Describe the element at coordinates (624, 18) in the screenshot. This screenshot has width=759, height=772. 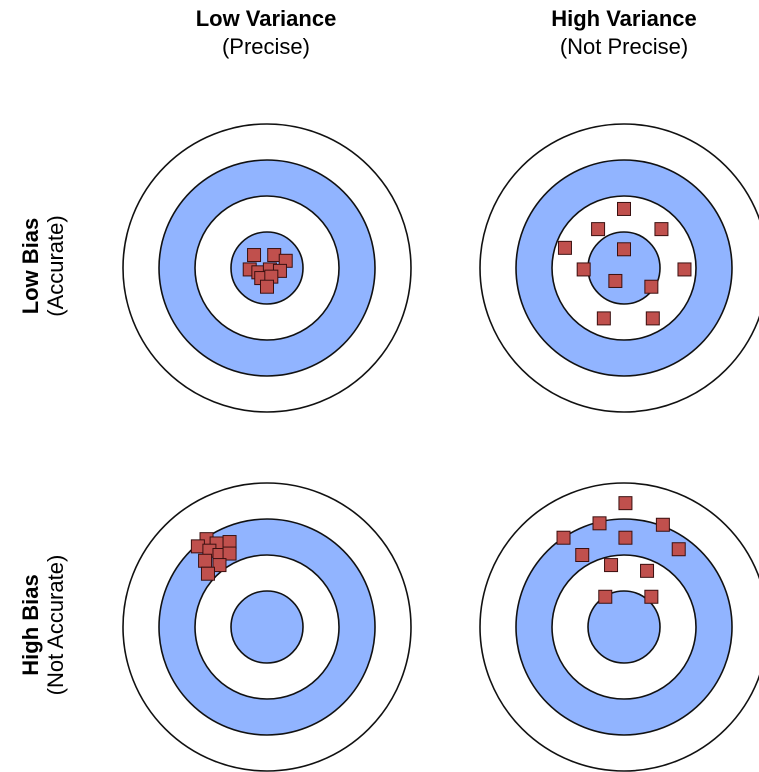
I see `column-title: High Variance` at that location.